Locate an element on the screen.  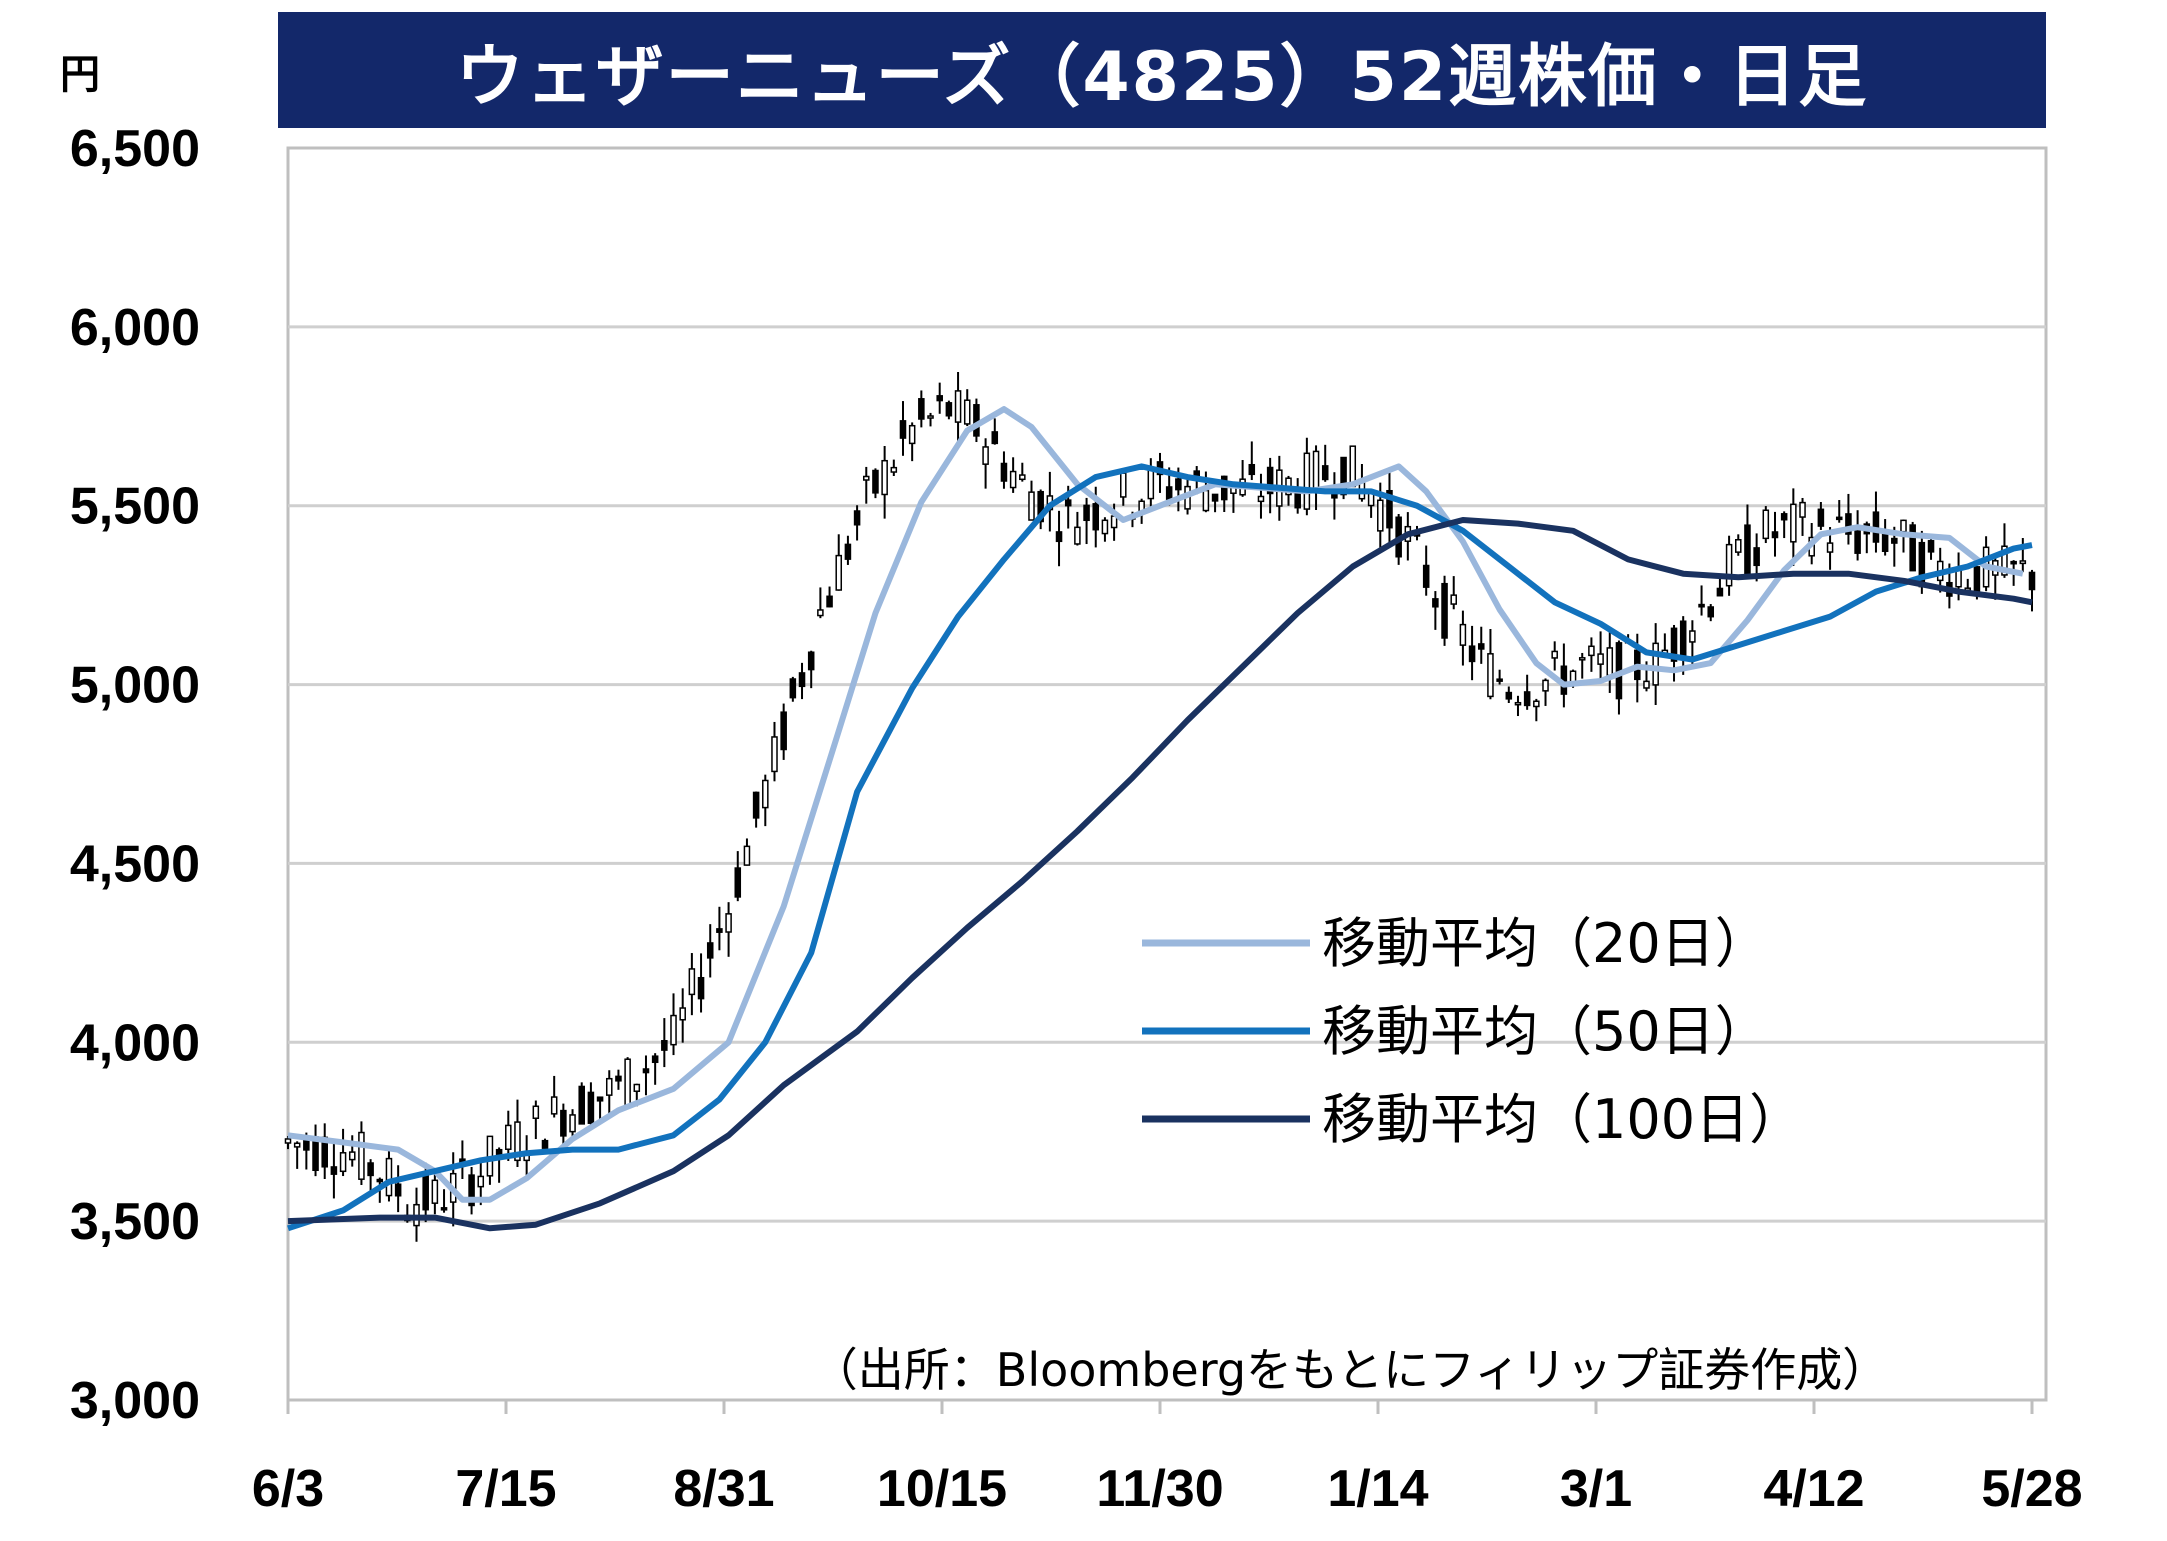
legend: 移動平均（20日） 移動平均（50日） 移動平均（100日） is located at coordinates (1472, 1031).